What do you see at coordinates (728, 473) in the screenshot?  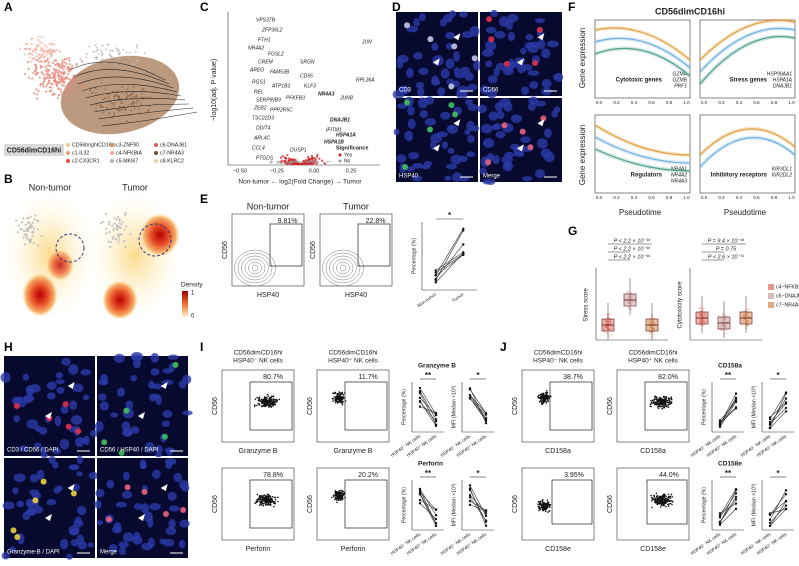 I see `significance: **` at bounding box center [728, 473].